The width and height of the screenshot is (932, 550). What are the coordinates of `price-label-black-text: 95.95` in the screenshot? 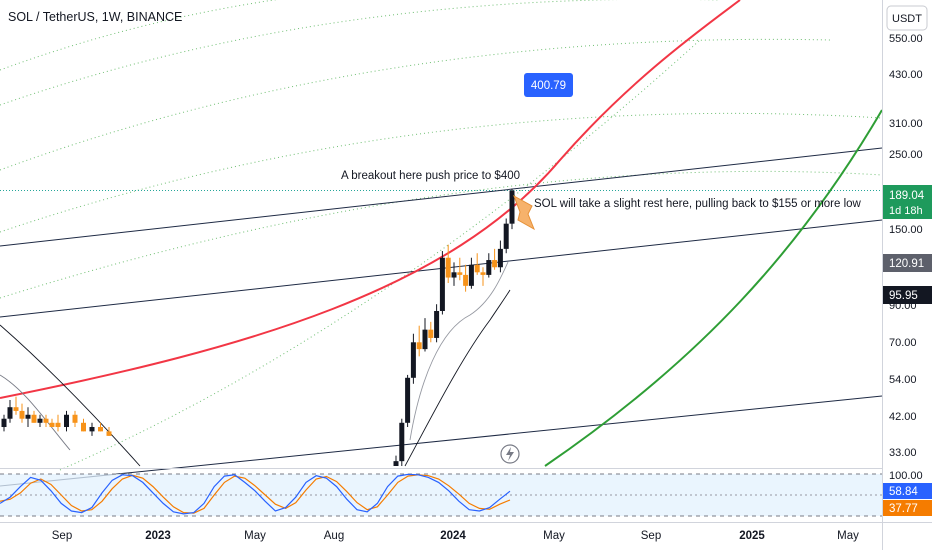 It's located at (903, 296).